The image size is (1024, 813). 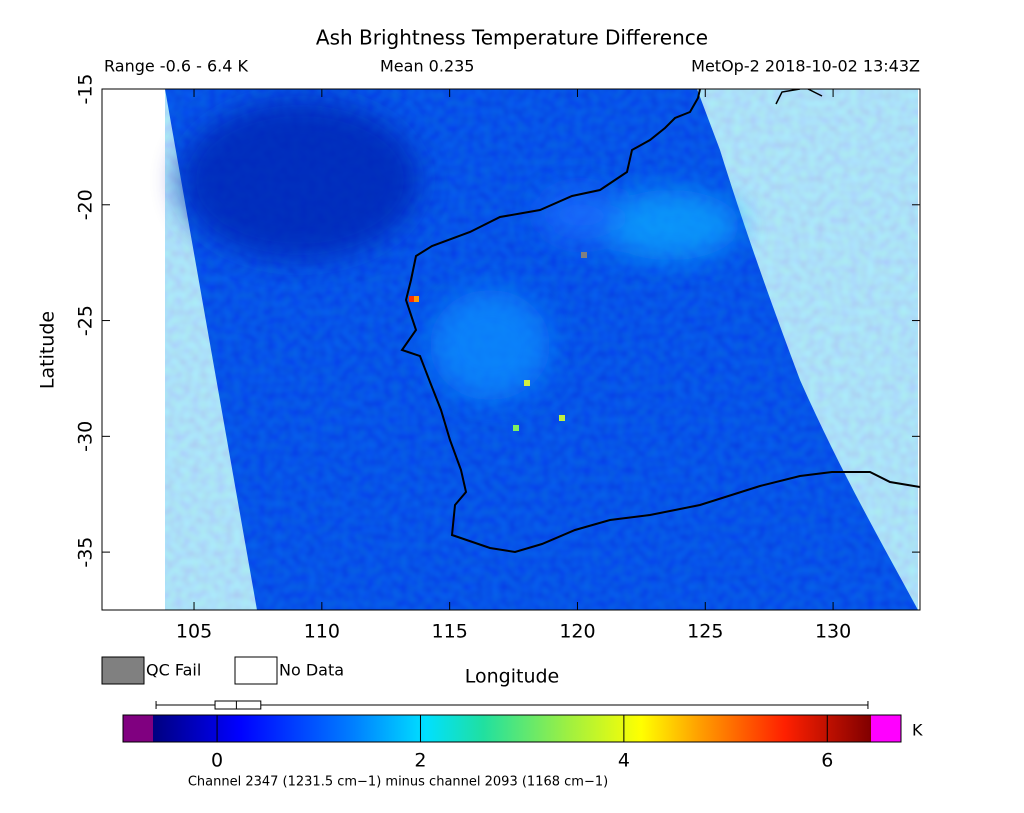 I want to click on colorbar-unit: K, so click(x=917, y=730).